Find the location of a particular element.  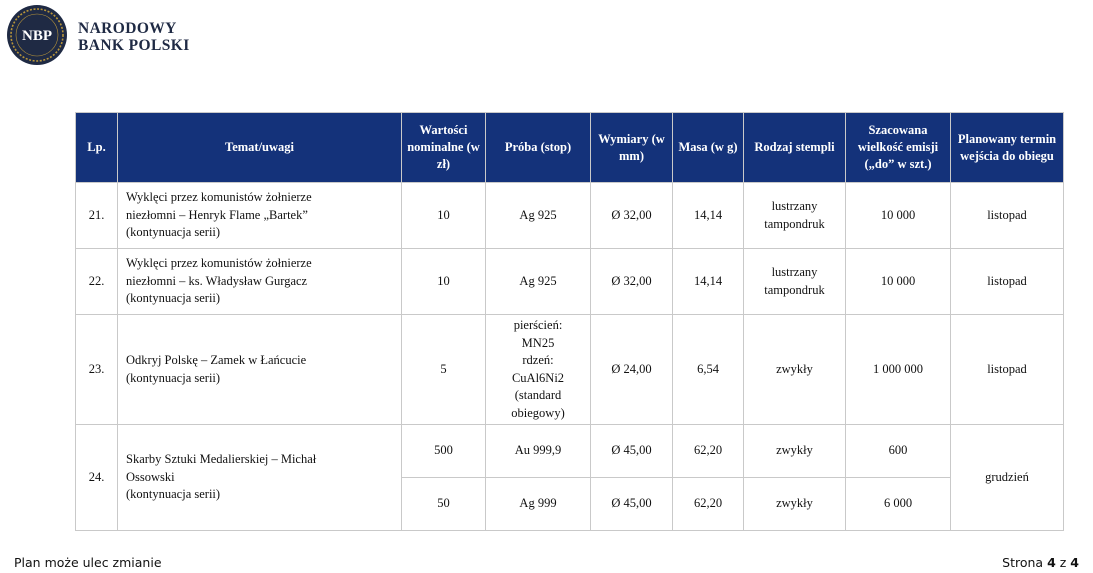

bank-name-line1: NARODOWY is located at coordinates (127, 28).